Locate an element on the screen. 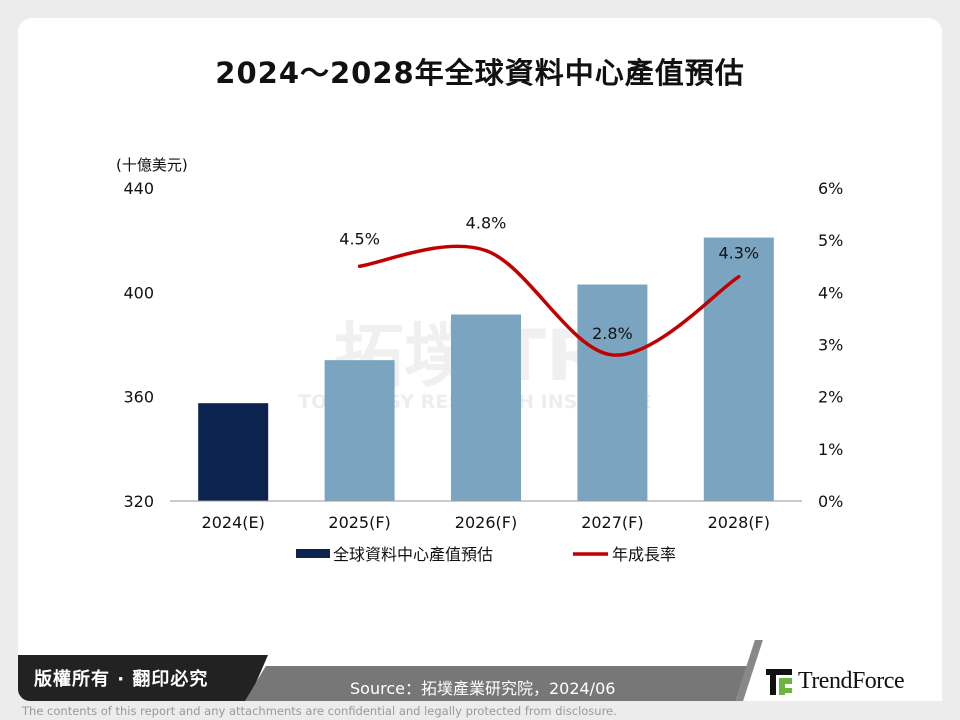 The width and height of the screenshot is (960, 720). copyright-banner: 版權所有 · 翻印必究 is located at coordinates (143, 678).